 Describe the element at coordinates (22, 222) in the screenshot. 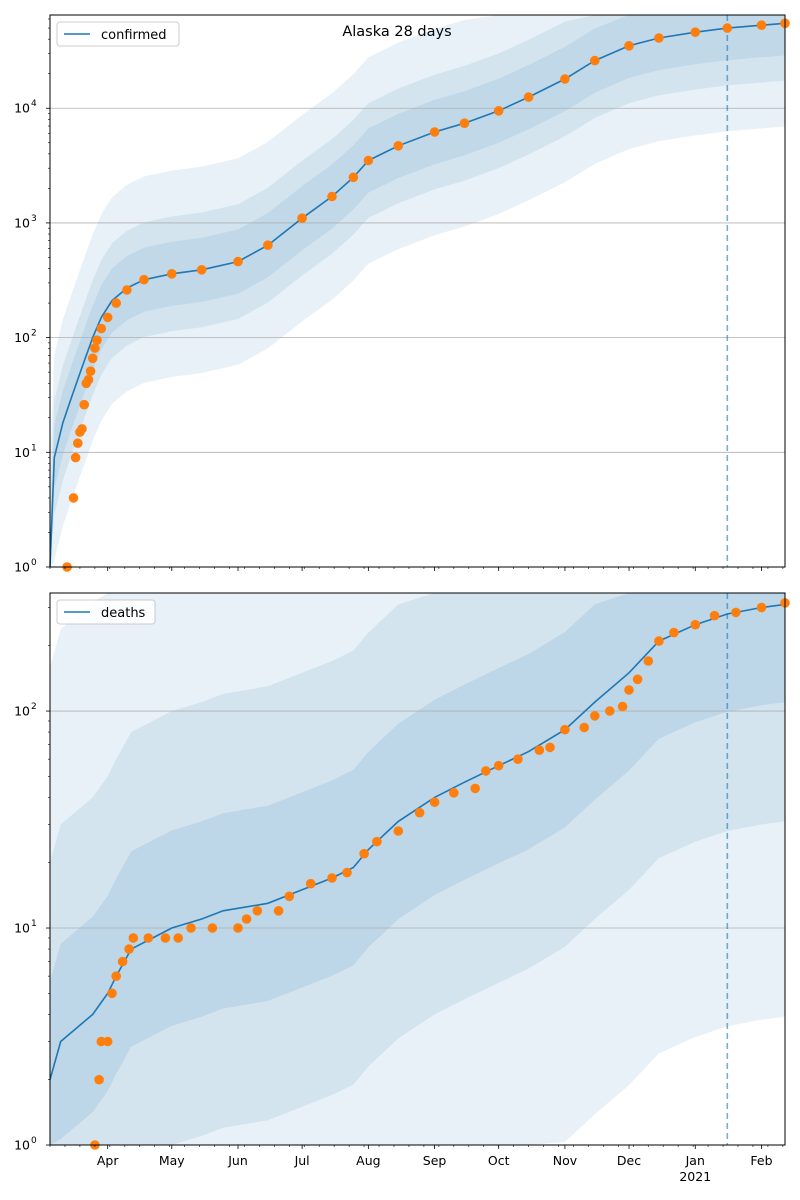

I see `y-tick-label-3: 10` at that location.